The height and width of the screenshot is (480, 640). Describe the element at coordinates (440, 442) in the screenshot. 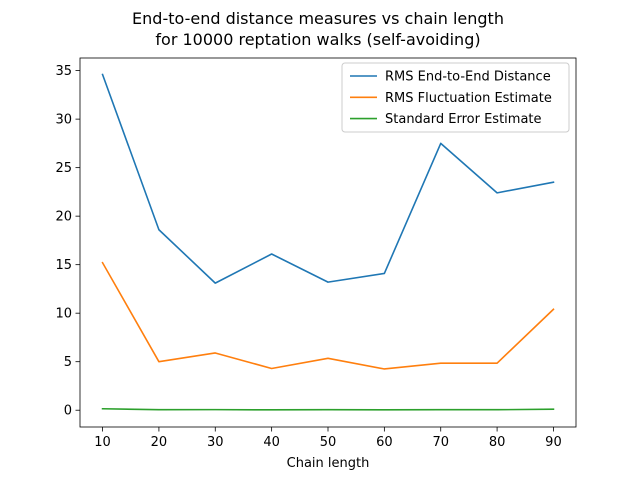

I see `x-tick-label: 70` at that location.